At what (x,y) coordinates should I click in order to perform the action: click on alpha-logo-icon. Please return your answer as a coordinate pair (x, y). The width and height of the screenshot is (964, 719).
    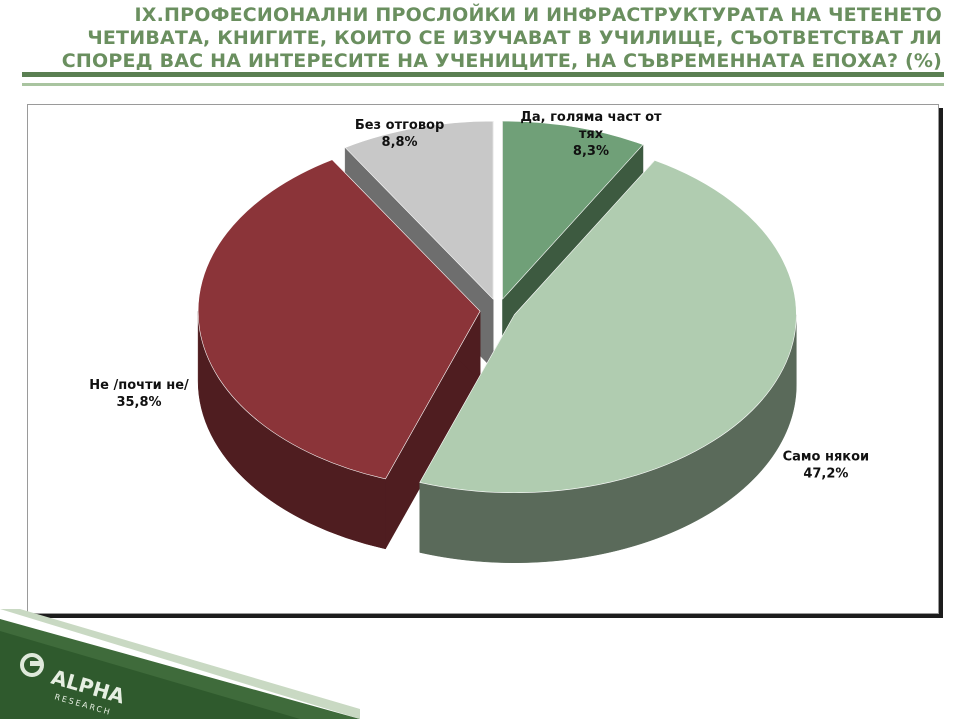
    Looking at the image, I should click on (32, 665).